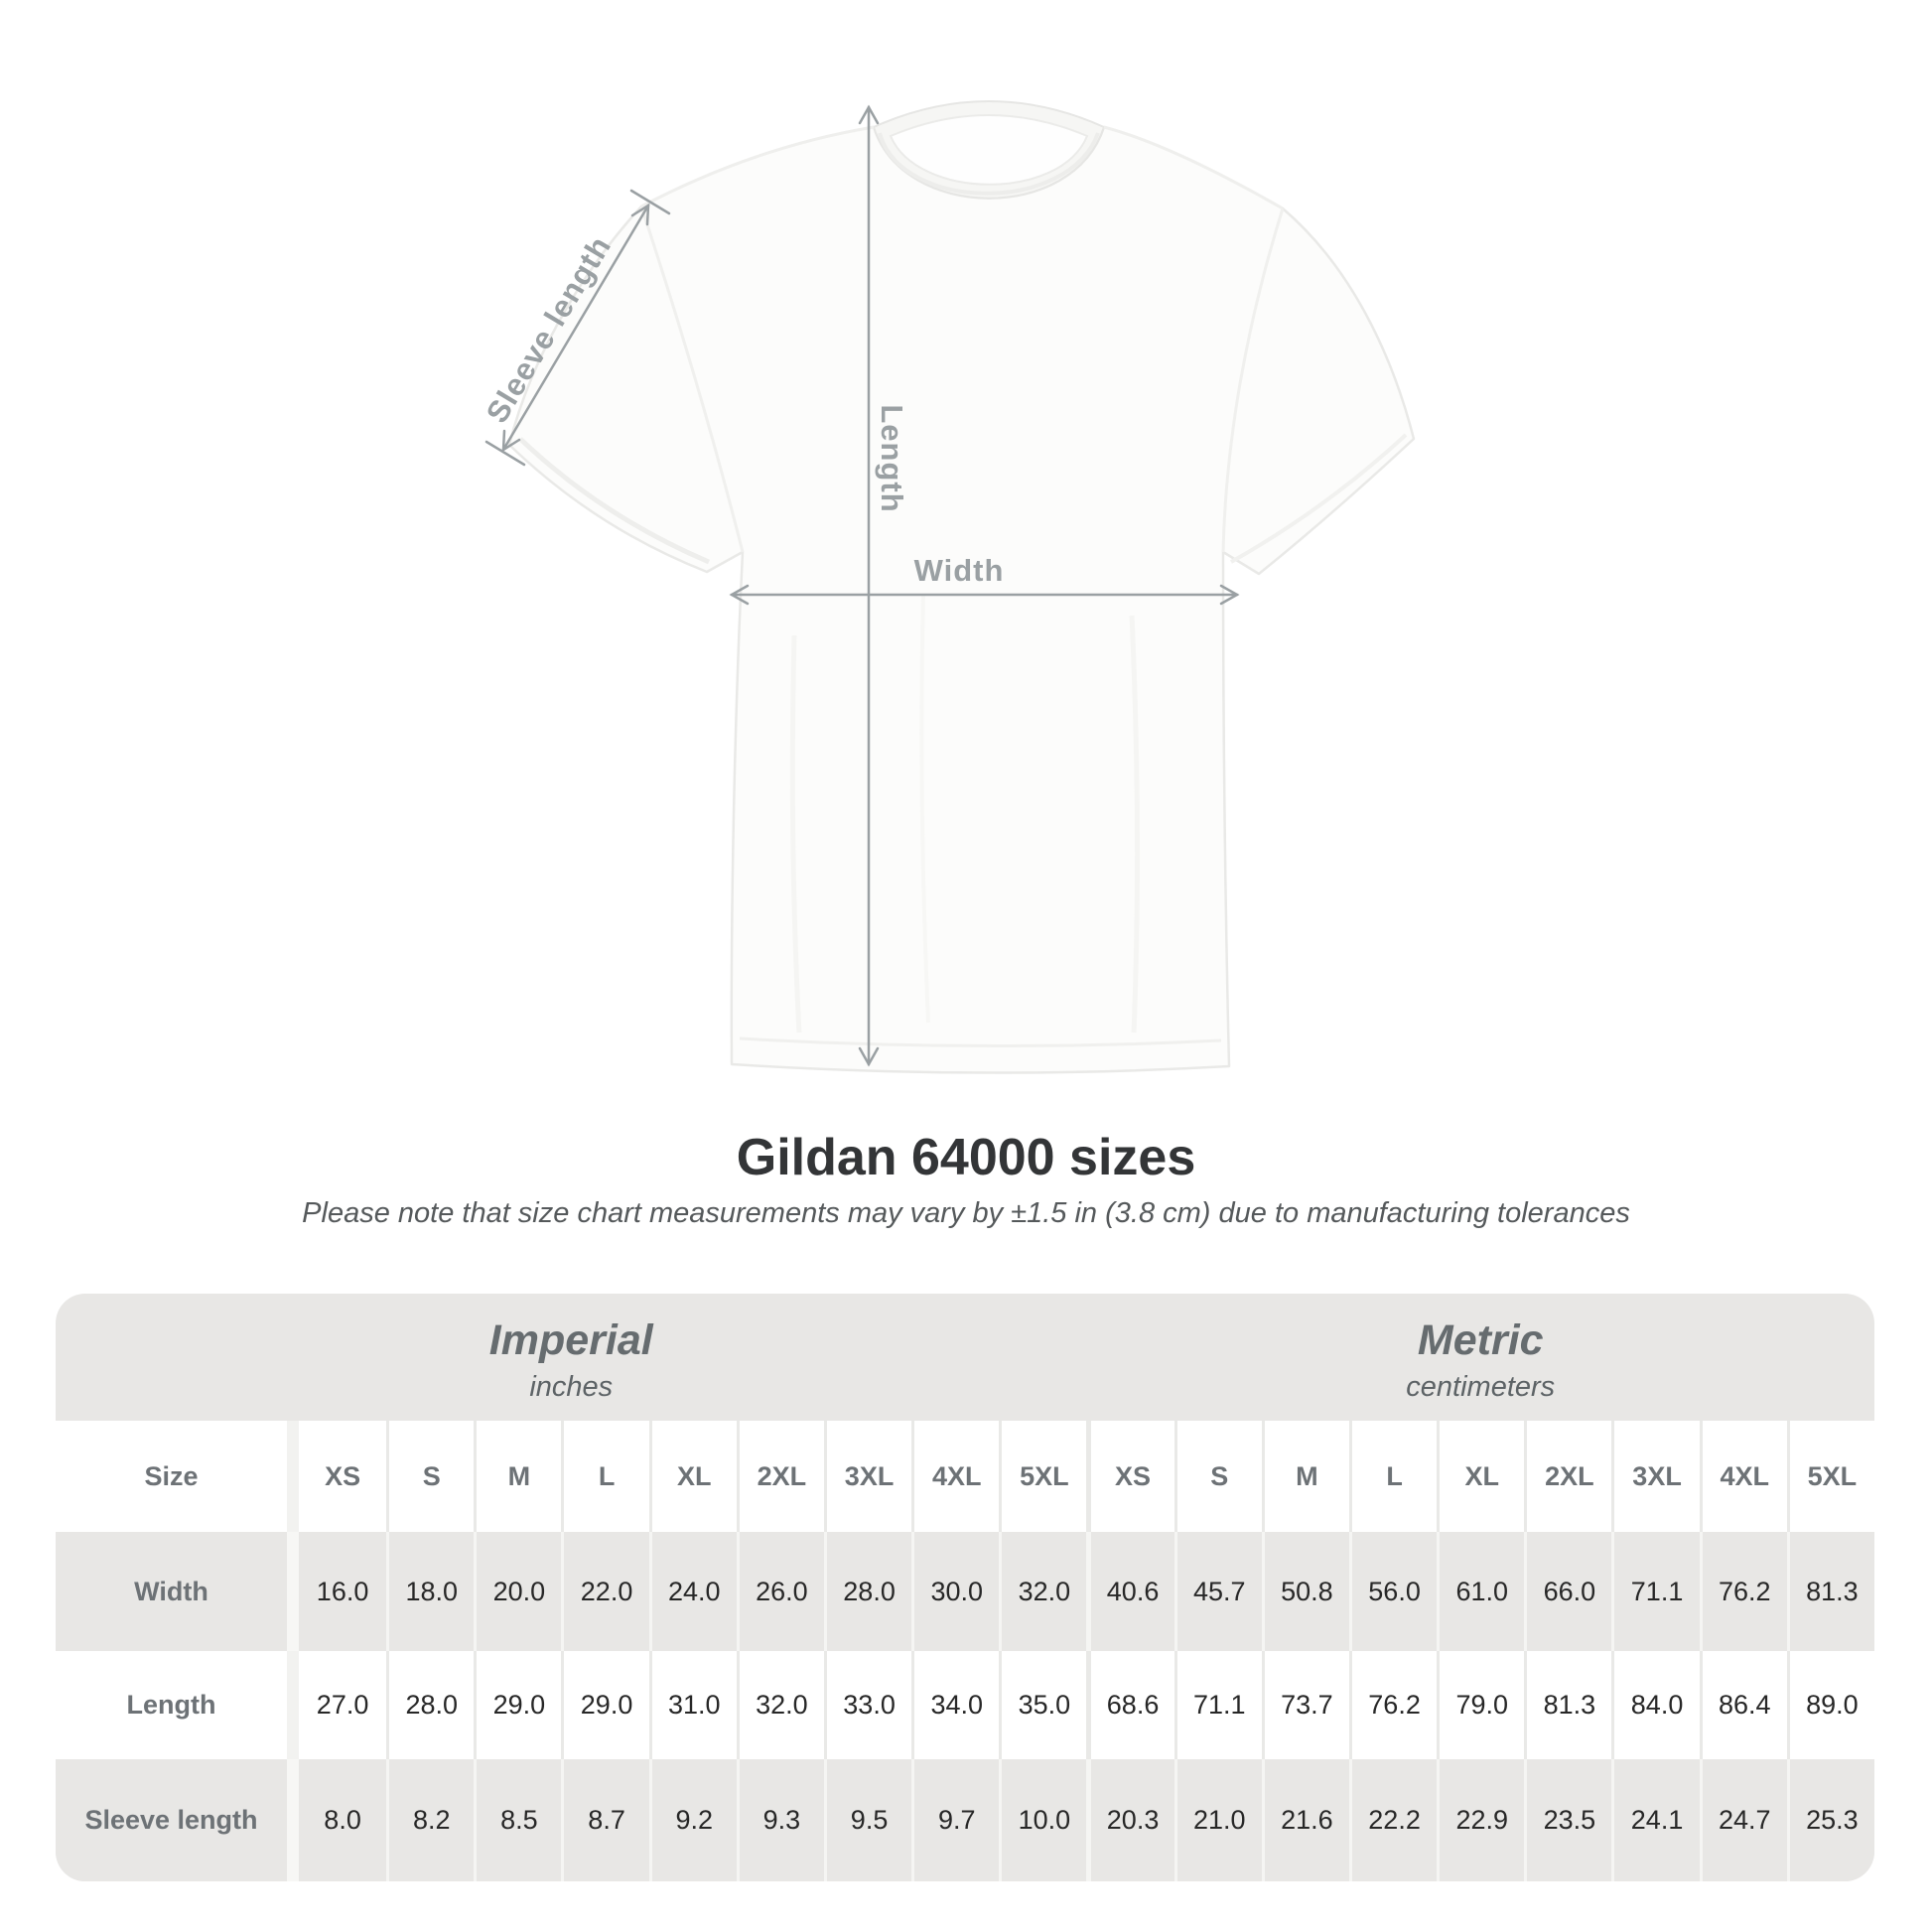  I want to click on size-column-header: Size, so click(171, 1475).